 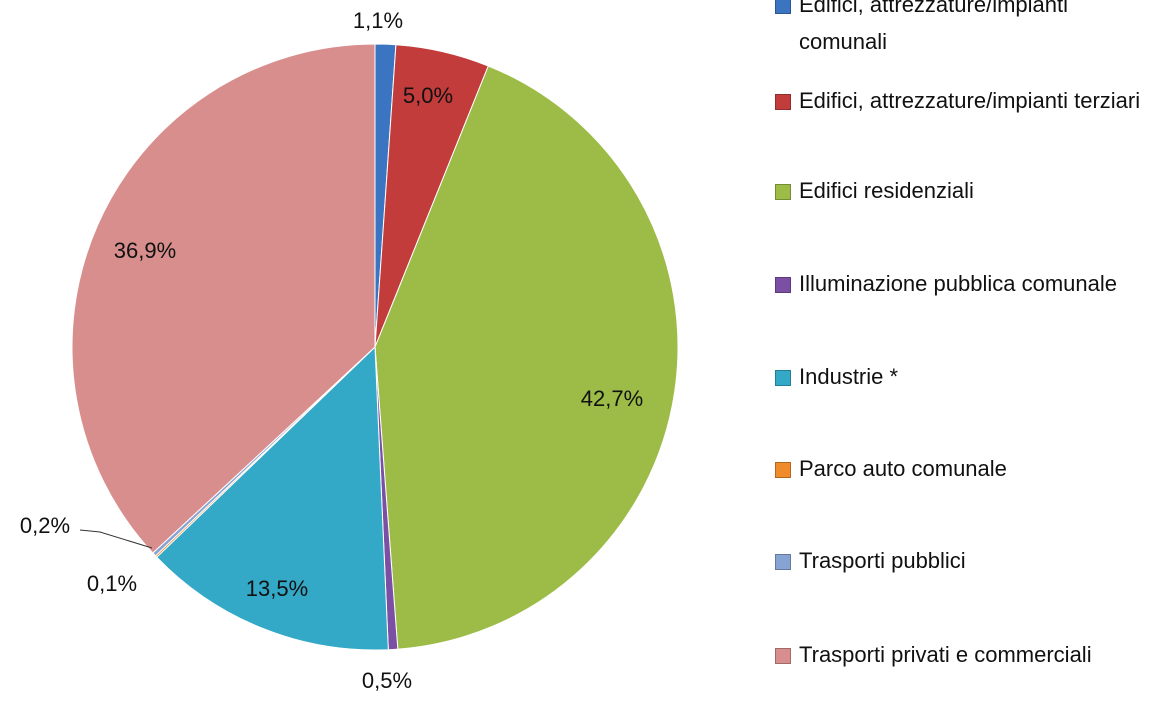 I want to click on legend-label: Edifici residenziali, so click(x=886, y=190).